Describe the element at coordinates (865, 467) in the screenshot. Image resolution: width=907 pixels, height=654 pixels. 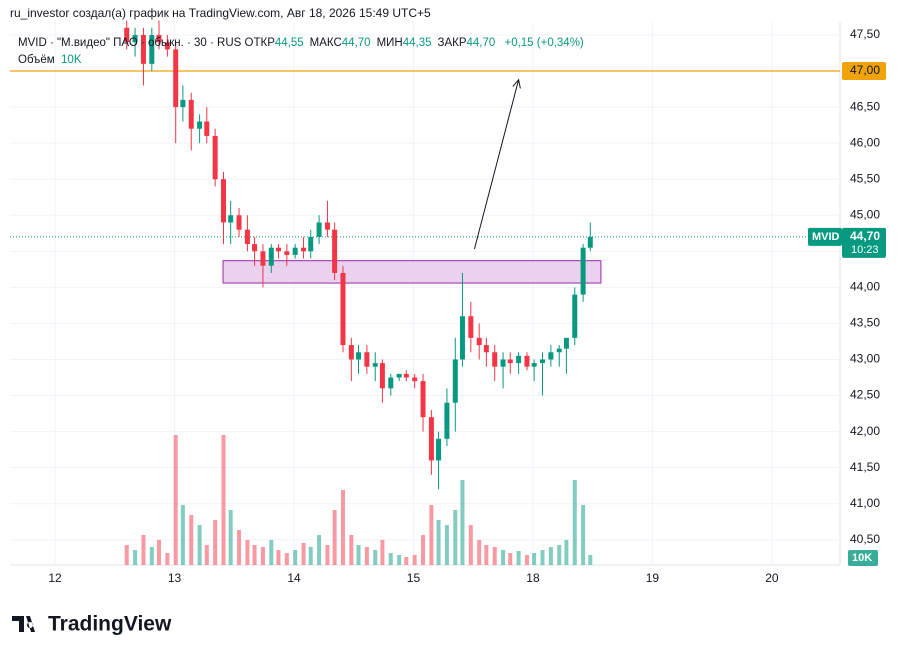
I see `y-tick-label: 41,50` at that location.